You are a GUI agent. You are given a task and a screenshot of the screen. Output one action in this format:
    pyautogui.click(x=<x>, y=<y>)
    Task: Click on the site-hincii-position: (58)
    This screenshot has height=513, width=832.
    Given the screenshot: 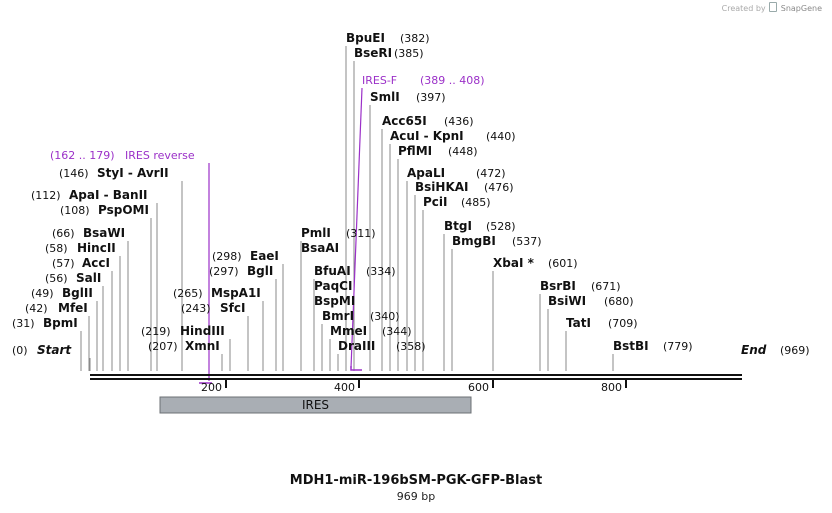 What is the action you would take?
    pyautogui.click(x=56, y=248)
    